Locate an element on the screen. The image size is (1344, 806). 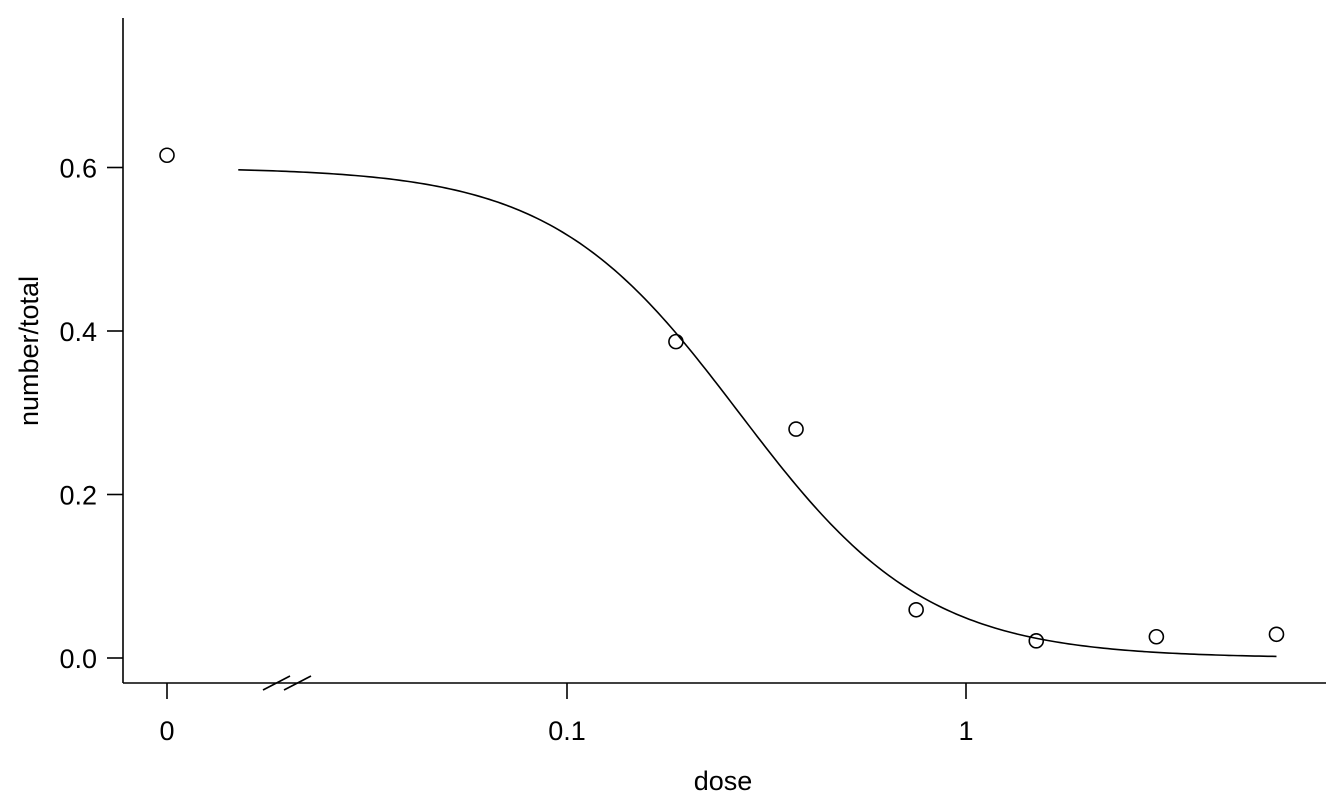
x-tick-label: 0 is located at coordinates (166, 731).